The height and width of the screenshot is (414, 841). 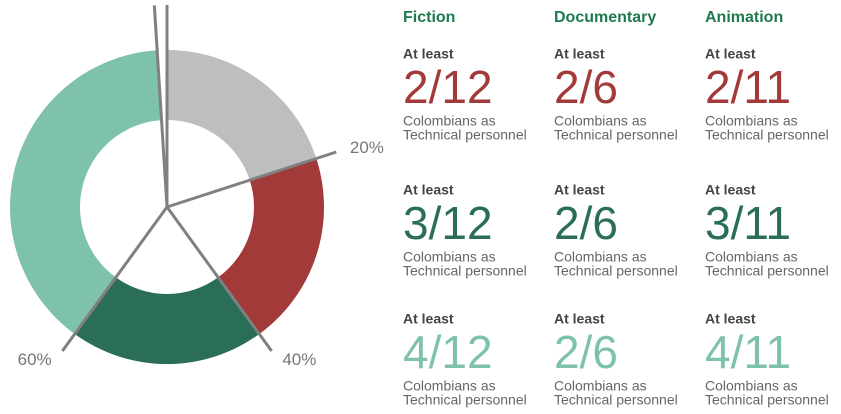 What do you see at coordinates (35, 359) in the screenshot?
I see `tick-label: 60%` at bounding box center [35, 359].